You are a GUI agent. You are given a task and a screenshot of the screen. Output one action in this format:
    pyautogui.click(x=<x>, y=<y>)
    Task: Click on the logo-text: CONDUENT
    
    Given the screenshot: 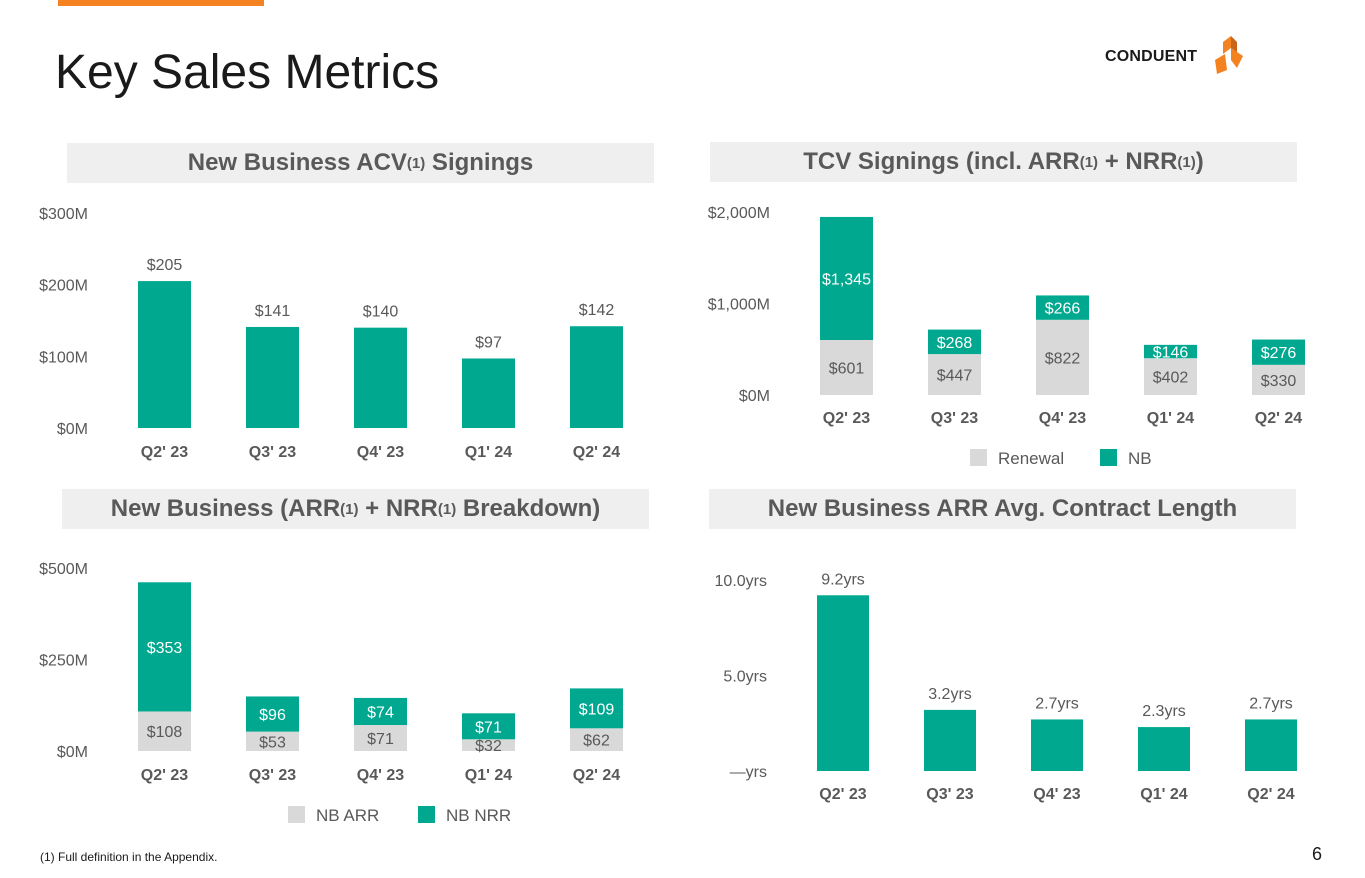 What is the action you would take?
    pyautogui.click(x=1151, y=56)
    